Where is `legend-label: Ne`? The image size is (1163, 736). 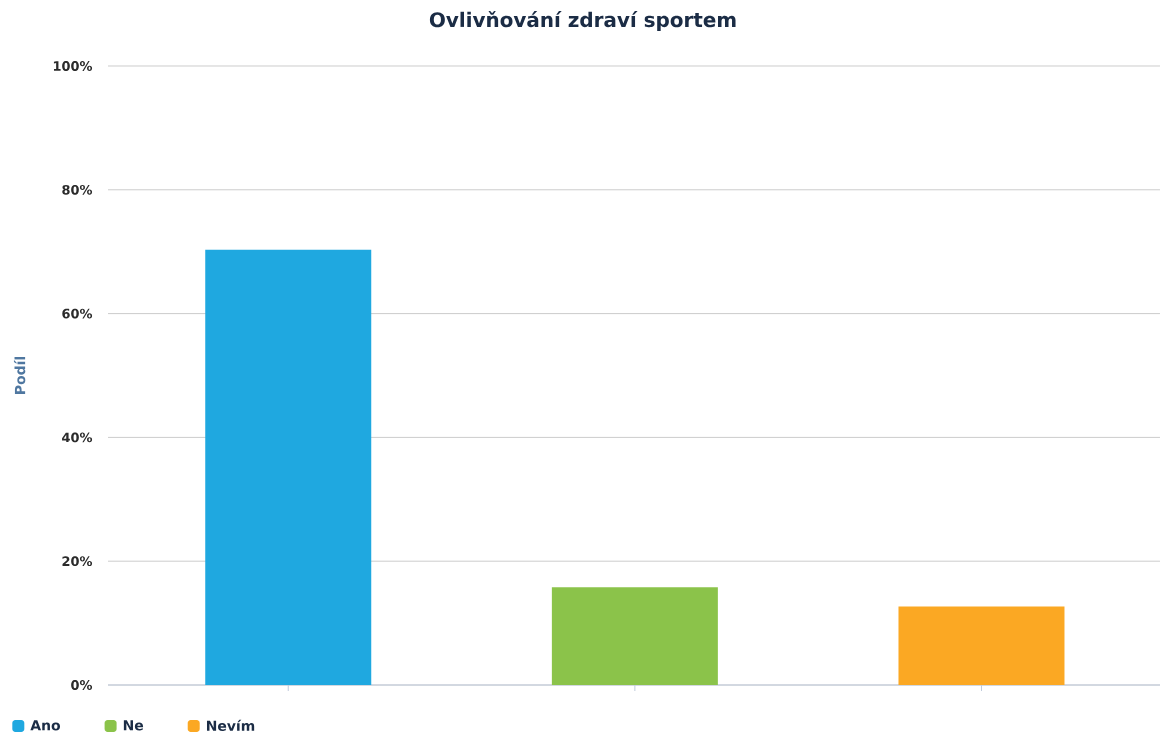
legend-label: Ne is located at coordinates (133, 725).